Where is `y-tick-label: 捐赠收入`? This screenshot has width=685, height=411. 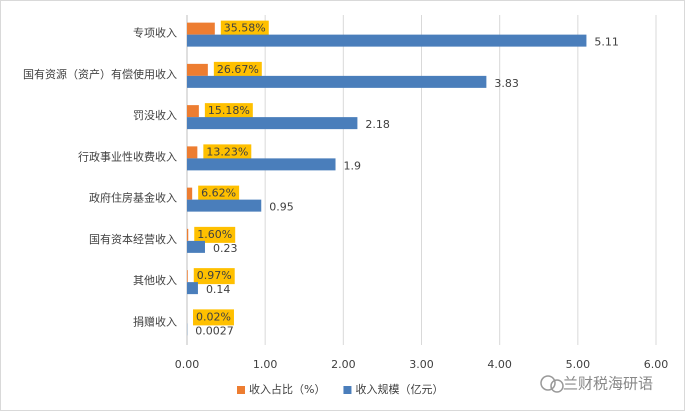 y-tick-label: 捐赠收入 is located at coordinates (155, 321).